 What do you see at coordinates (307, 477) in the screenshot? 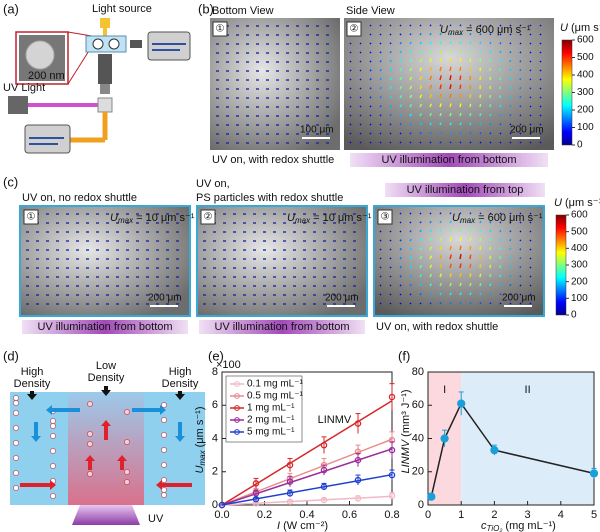
I see `fit-line` at bounding box center [307, 477].